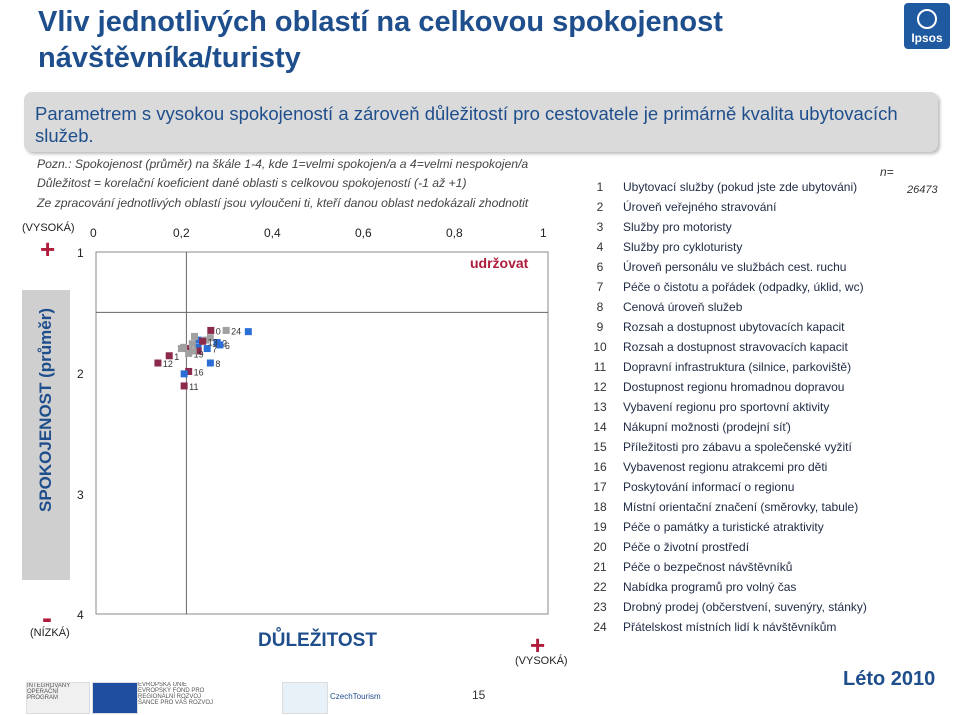  What do you see at coordinates (600, 227) in the screenshot?
I see `legend-item-number: 3` at bounding box center [600, 227].